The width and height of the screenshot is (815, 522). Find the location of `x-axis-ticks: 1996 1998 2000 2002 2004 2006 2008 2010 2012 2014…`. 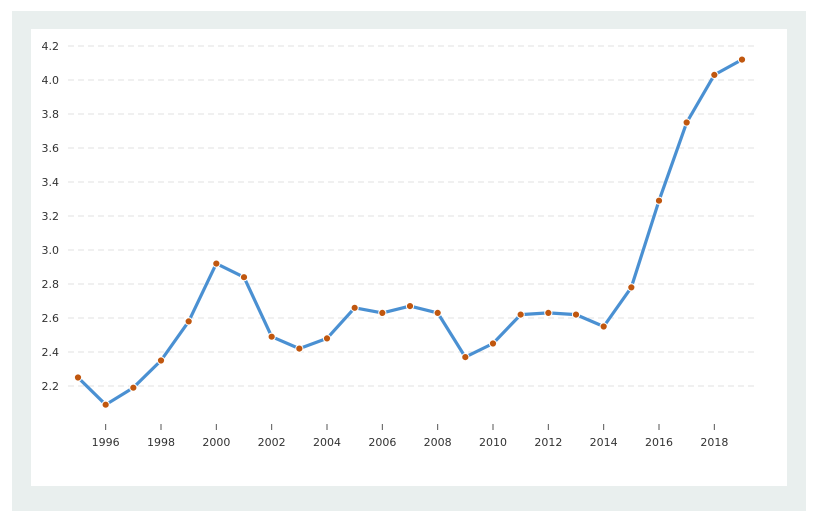

x-axis-ticks: 1996 1998 2000 2002 2004 2006 2008 2010 2012 2014… is located at coordinates (410, 436).